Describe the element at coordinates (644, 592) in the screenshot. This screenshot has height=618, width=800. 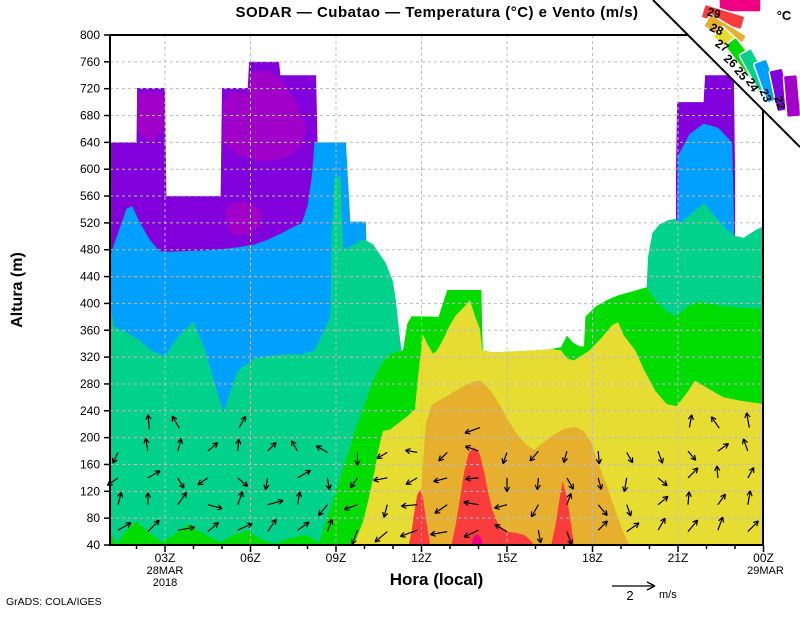
I see `wind-scale-key: 2 m/s` at that location.